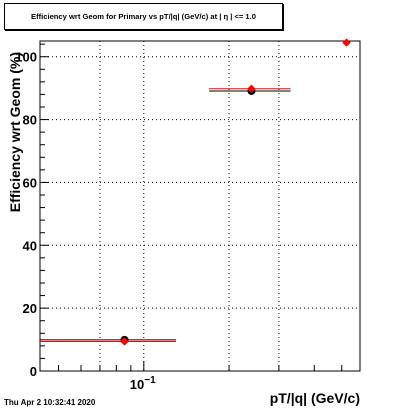  What do you see at coordinates (30, 308) in the screenshot?
I see `y-tick-label: 20` at bounding box center [30, 308].